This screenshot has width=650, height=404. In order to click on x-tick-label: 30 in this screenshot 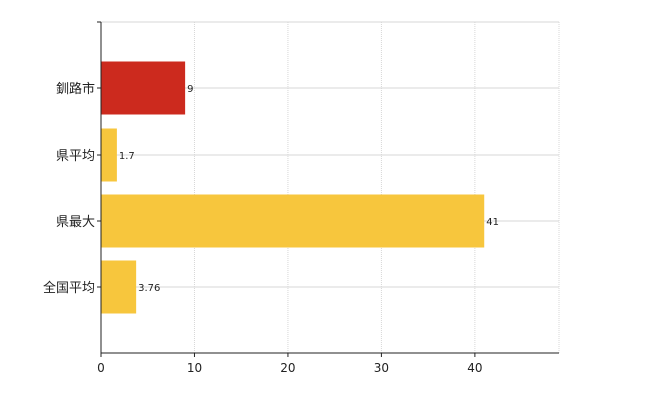, I will do `click(381, 368)`.